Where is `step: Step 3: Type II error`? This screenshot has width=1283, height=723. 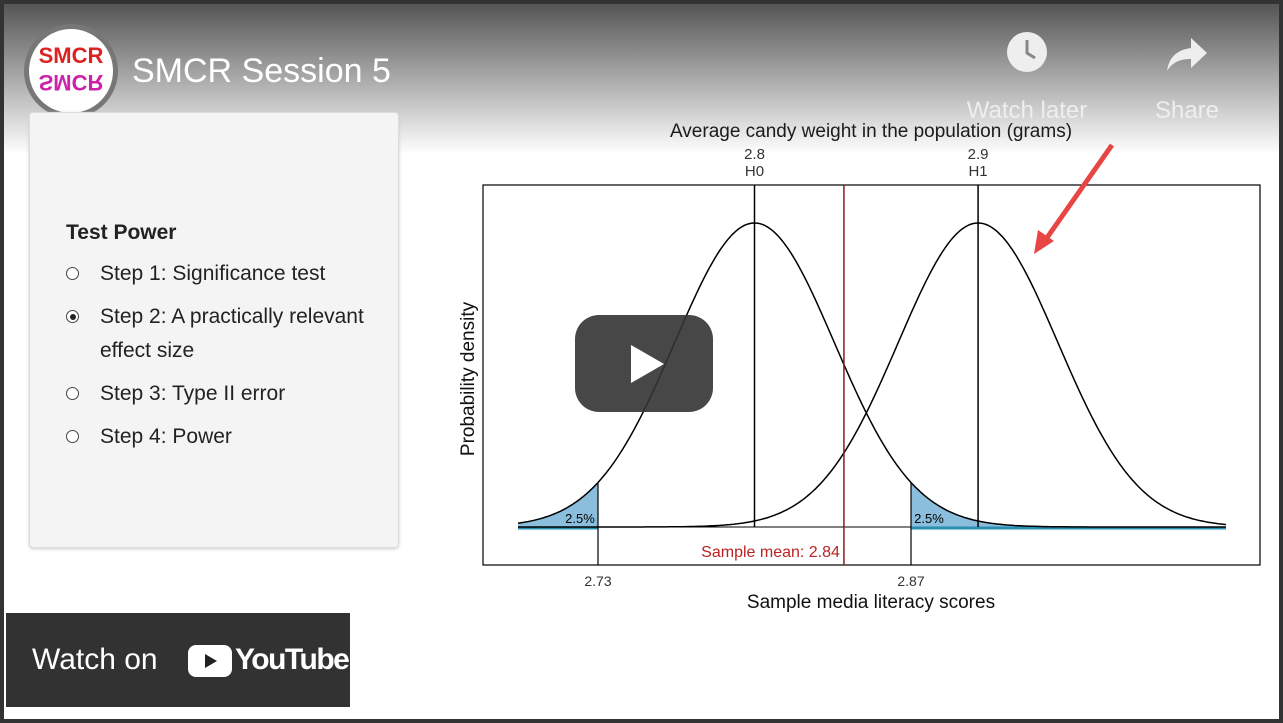
step: Step 3: Type II error is located at coordinates (223, 394).